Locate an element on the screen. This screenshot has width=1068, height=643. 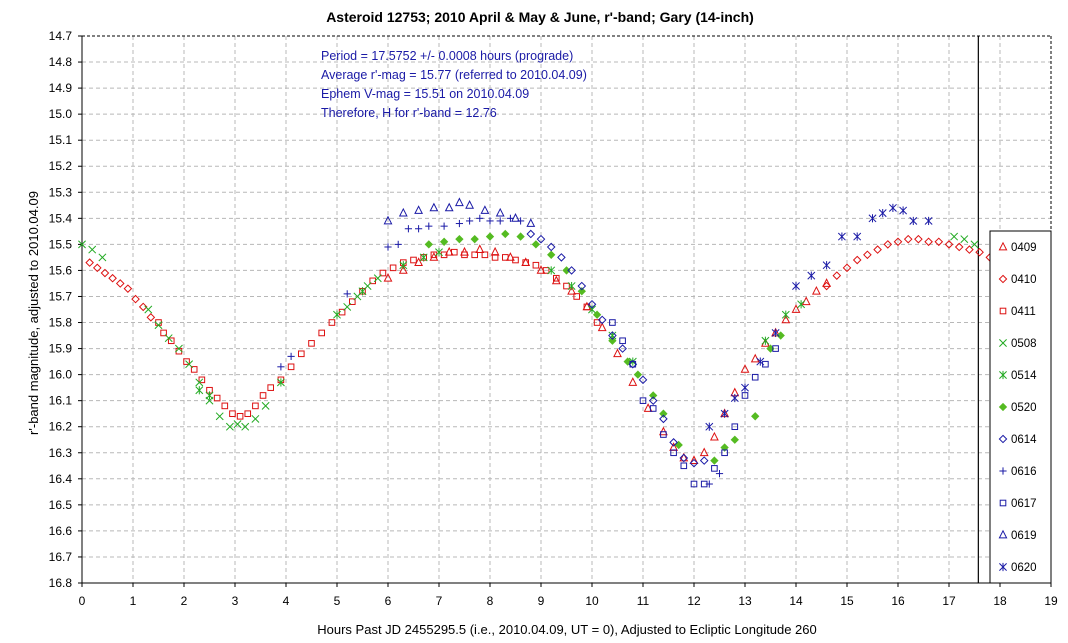
legend-label: 0409 is located at coordinates (1024, 248).